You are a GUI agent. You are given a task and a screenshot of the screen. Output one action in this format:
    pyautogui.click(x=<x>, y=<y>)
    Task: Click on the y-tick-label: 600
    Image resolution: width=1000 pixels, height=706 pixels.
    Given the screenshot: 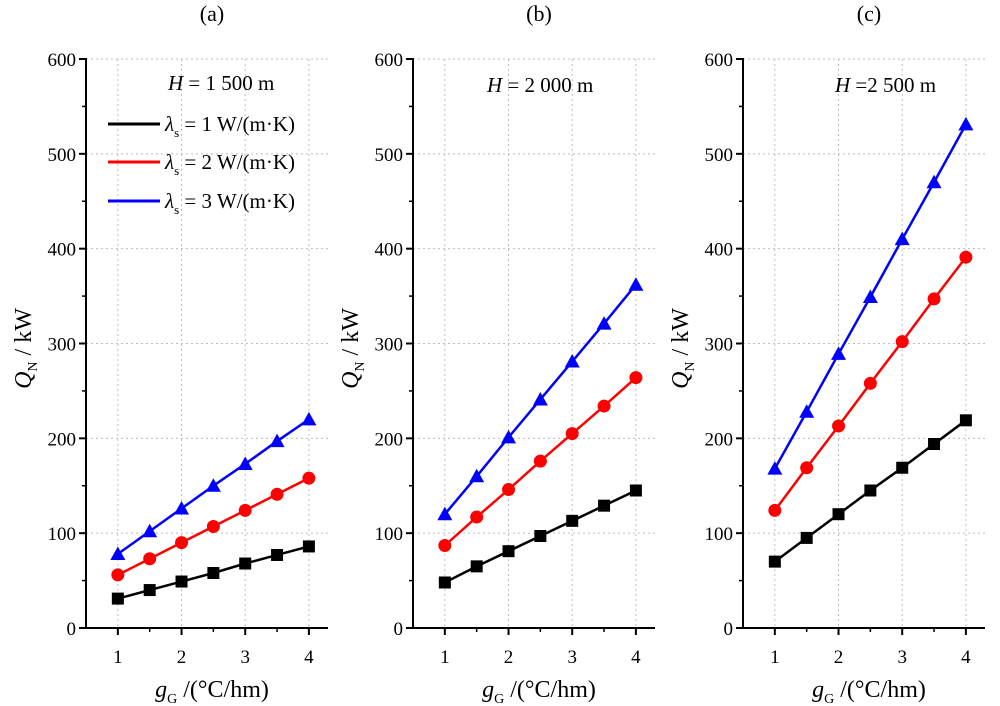 What is the action you would take?
    pyautogui.click(x=719, y=60)
    